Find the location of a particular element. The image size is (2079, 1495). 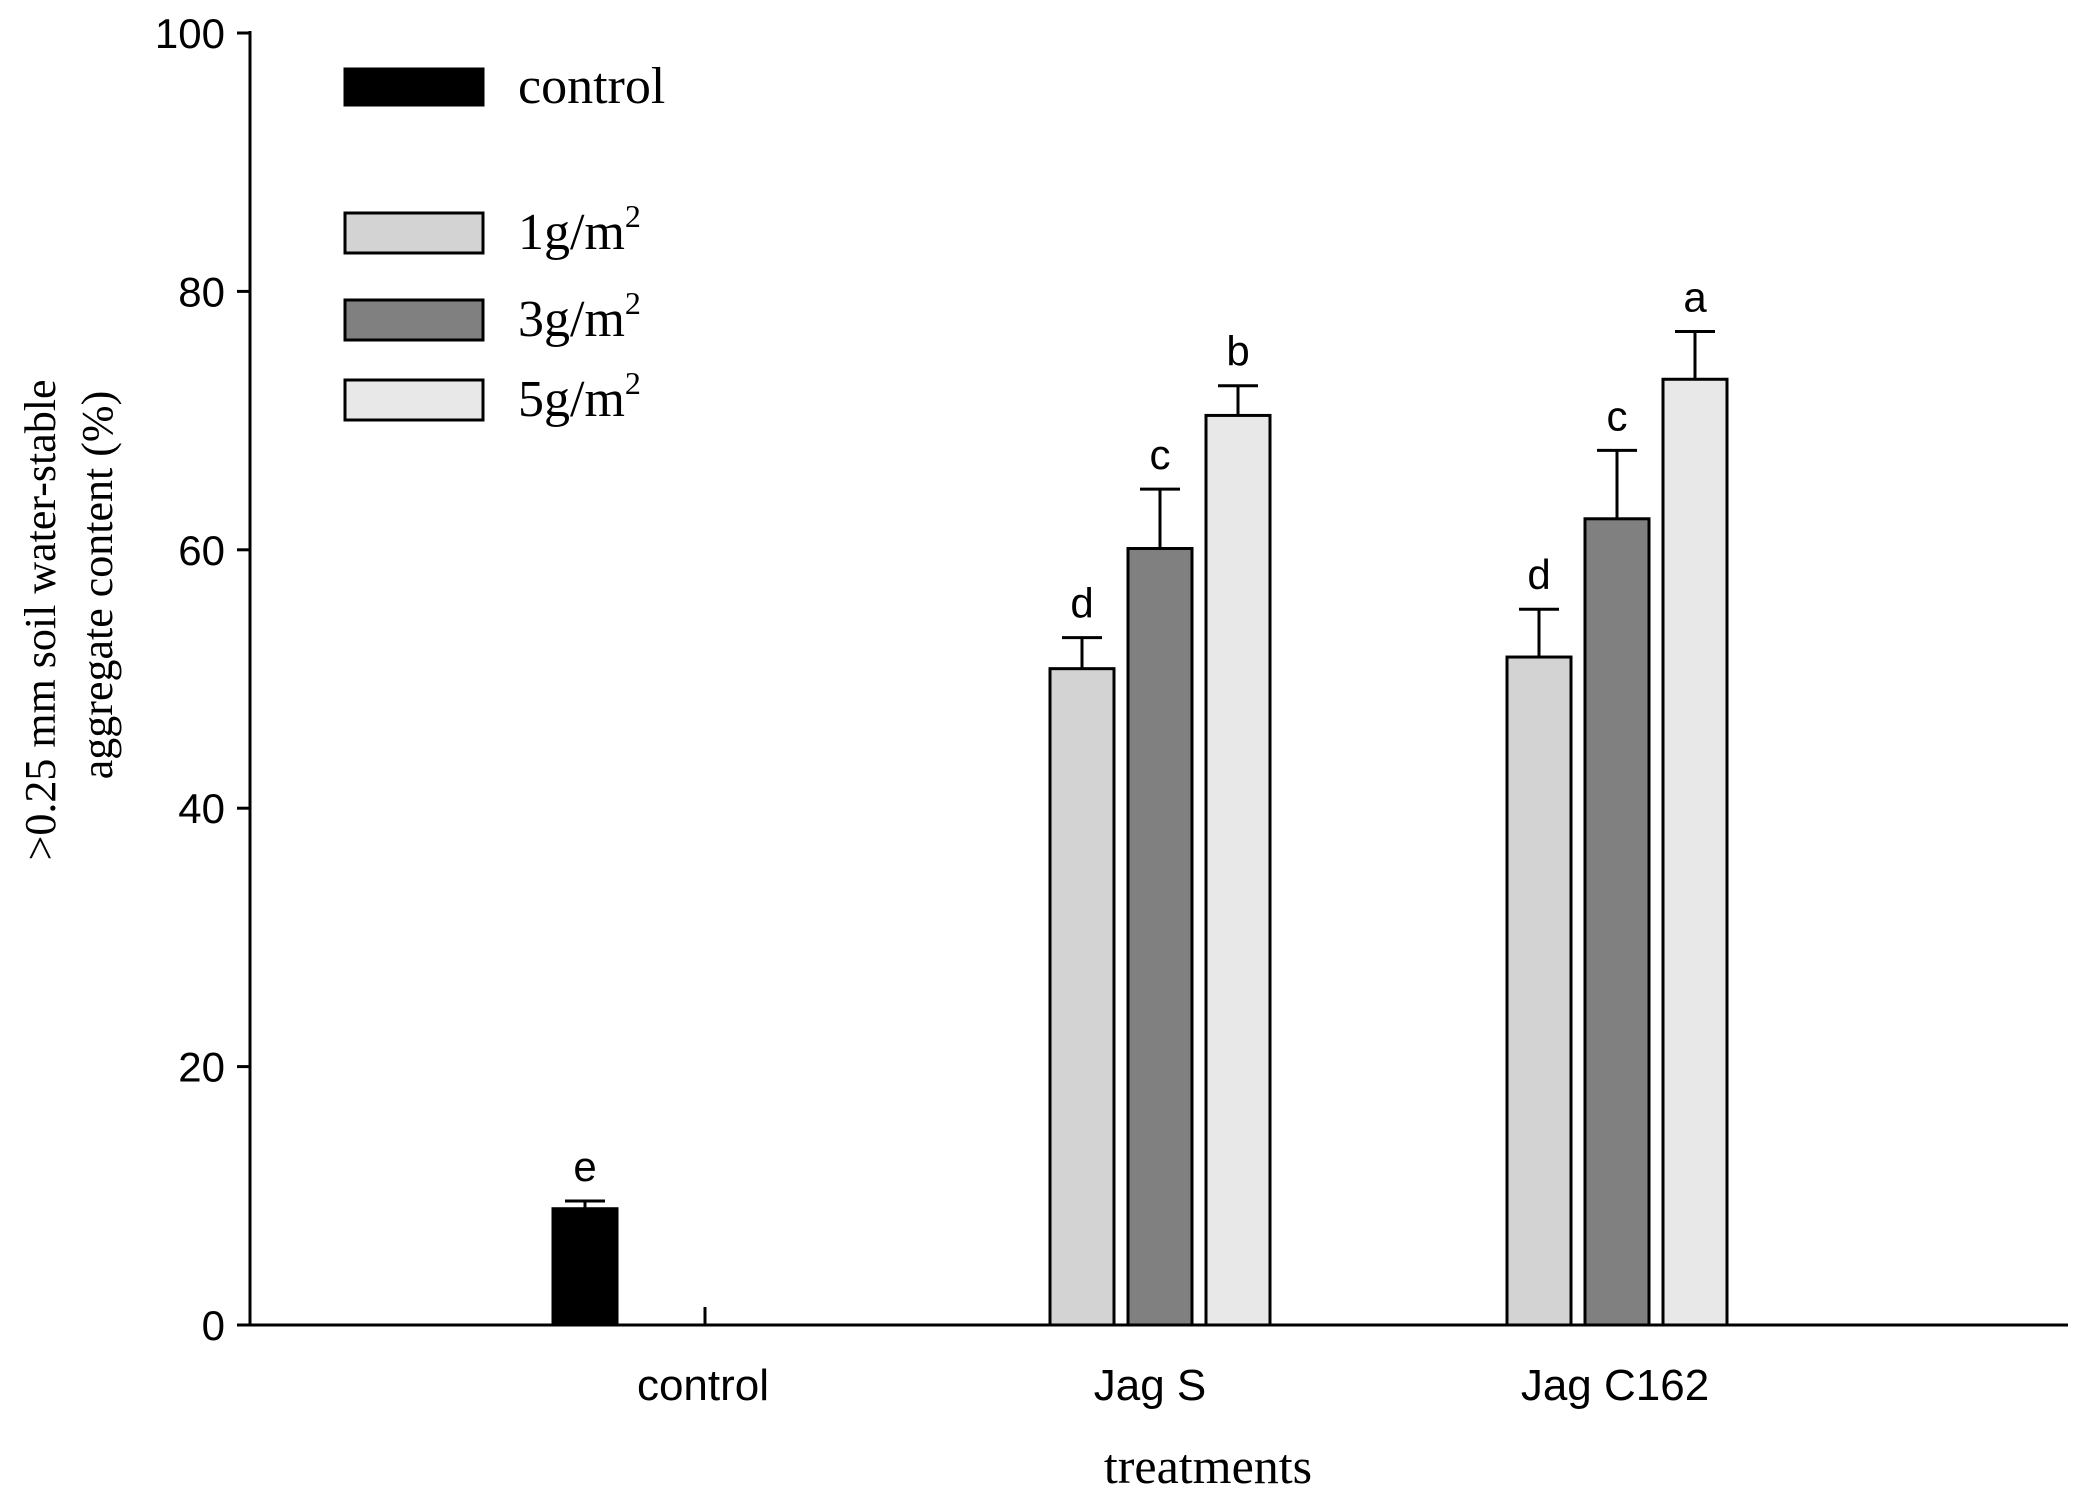

y-tick-label: 100 is located at coordinates (190, 33).